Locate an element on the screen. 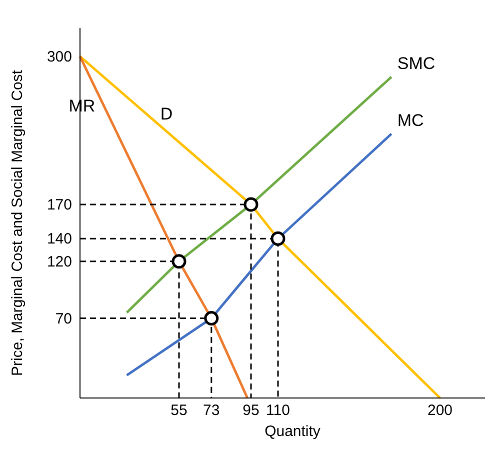 This screenshot has width=499, height=450. y-tick-label: 120 is located at coordinates (59, 261).